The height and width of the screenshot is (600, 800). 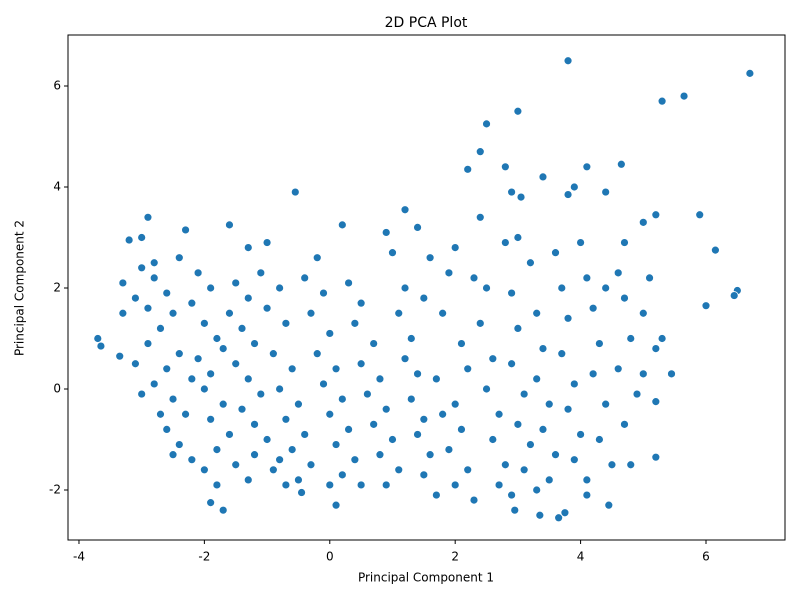 What do you see at coordinates (79, 557) in the screenshot?
I see `x-tick-label: -4` at bounding box center [79, 557].